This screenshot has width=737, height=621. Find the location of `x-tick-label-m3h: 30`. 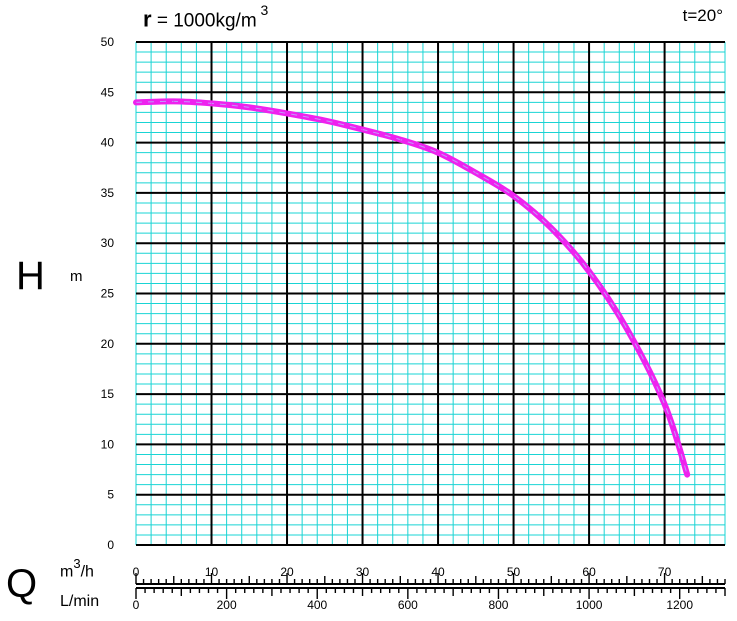

x-tick-label-m3h: 30 is located at coordinates (363, 572).